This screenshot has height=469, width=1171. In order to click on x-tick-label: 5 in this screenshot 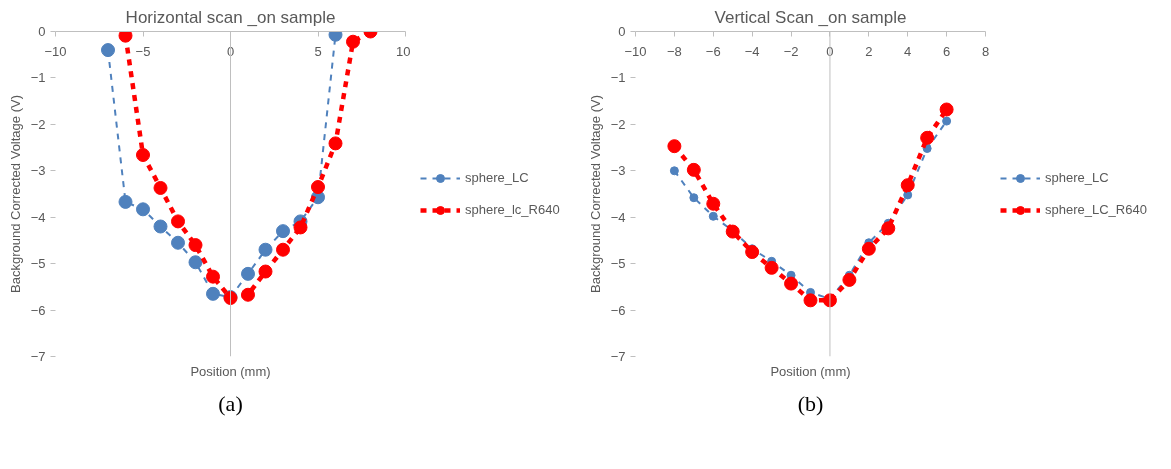, I will do `click(318, 51)`.